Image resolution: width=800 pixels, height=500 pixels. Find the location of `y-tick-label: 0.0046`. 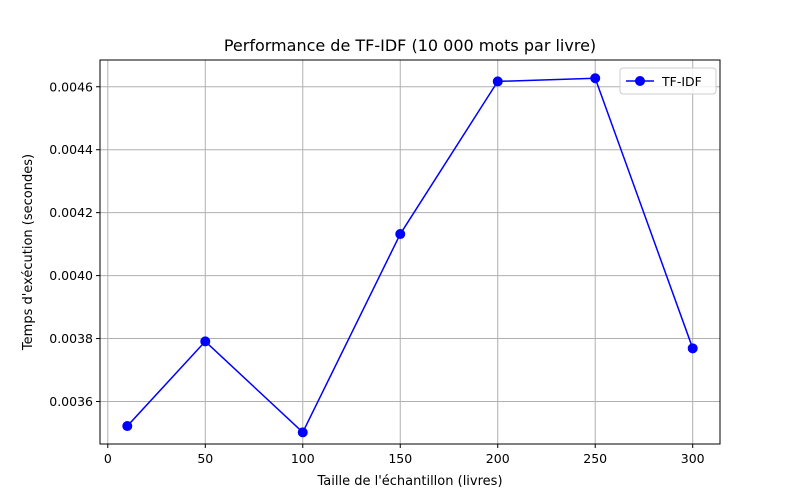

y-tick-label: 0.0046 is located at coordinates (71, 86).